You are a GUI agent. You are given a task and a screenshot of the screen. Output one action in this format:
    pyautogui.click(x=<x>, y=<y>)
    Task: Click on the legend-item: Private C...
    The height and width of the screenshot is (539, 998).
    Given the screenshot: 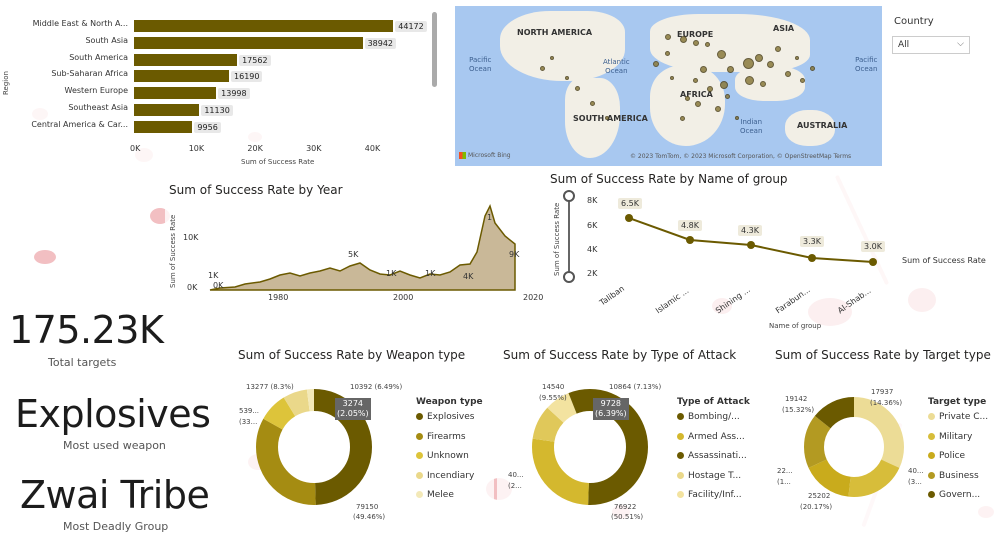 What is the action you would take?
    pyautogui.click(x=958, y=422)
    